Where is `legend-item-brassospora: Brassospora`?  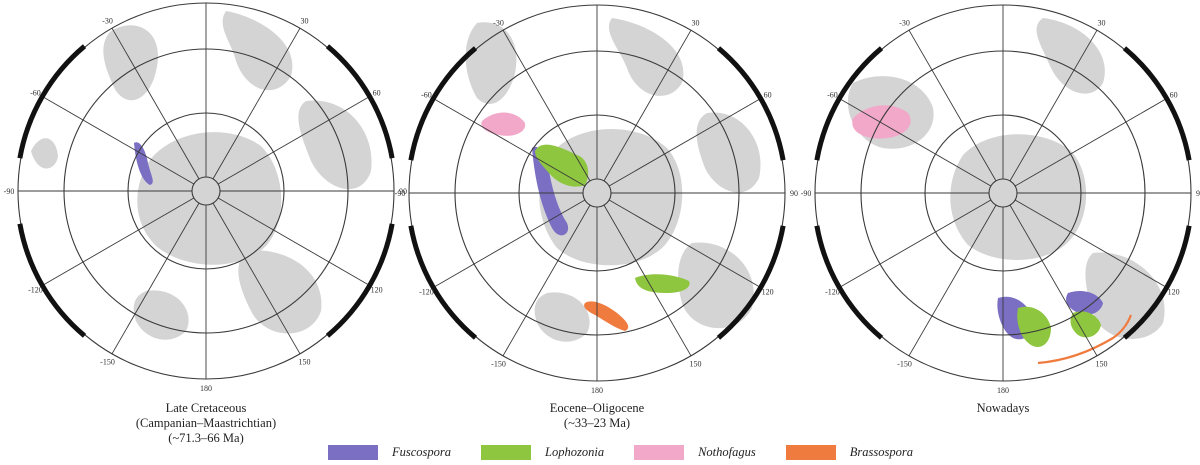
legend-item-brassospora: Brassospora is located at coordinates (849, 452).